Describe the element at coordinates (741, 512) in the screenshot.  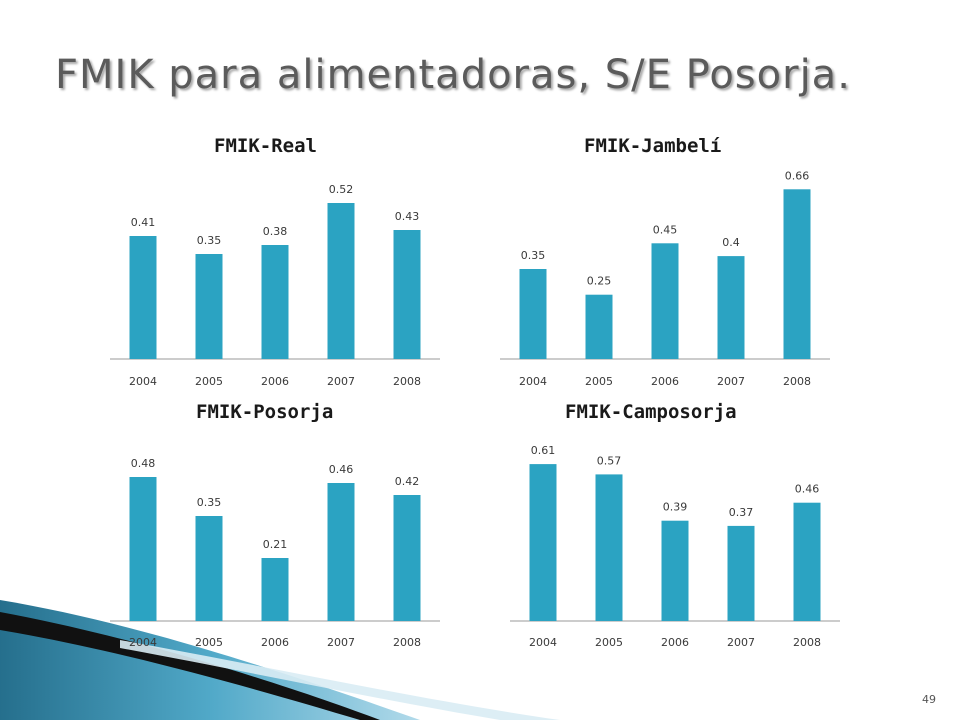
I see `data-label-2007: 0.37` at that location.